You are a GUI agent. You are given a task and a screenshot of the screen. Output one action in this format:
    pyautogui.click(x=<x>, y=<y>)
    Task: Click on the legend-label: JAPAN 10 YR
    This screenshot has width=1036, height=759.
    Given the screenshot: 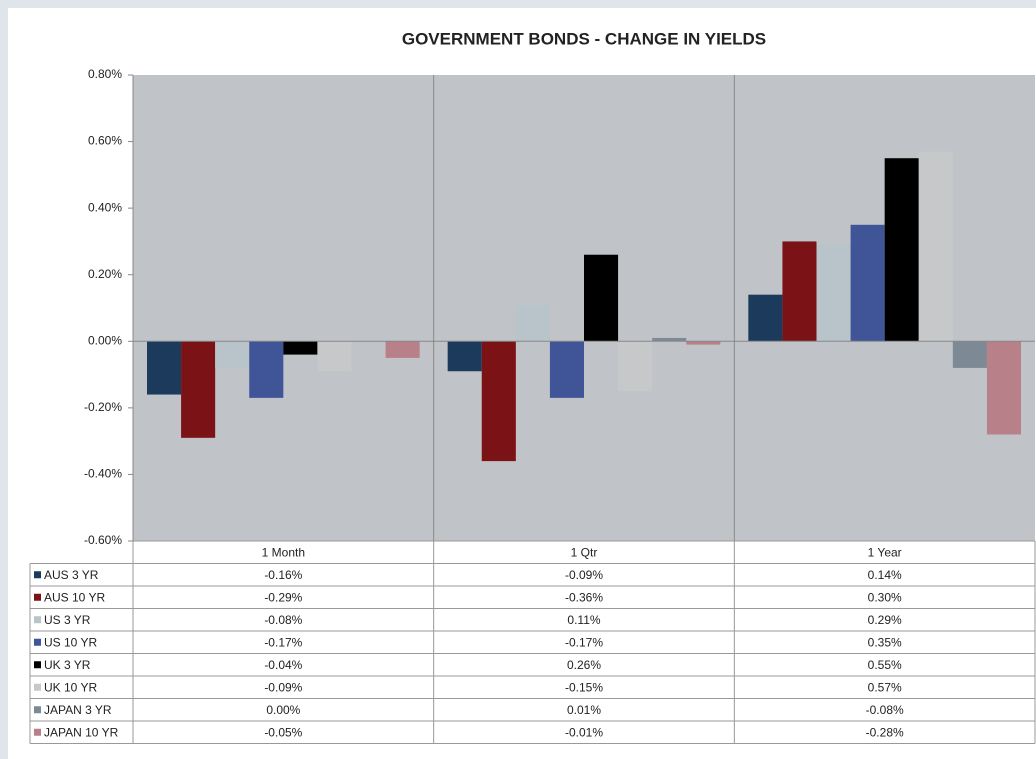 What is the action you would take?
    pyautogui.click(x=81, y=732)
    